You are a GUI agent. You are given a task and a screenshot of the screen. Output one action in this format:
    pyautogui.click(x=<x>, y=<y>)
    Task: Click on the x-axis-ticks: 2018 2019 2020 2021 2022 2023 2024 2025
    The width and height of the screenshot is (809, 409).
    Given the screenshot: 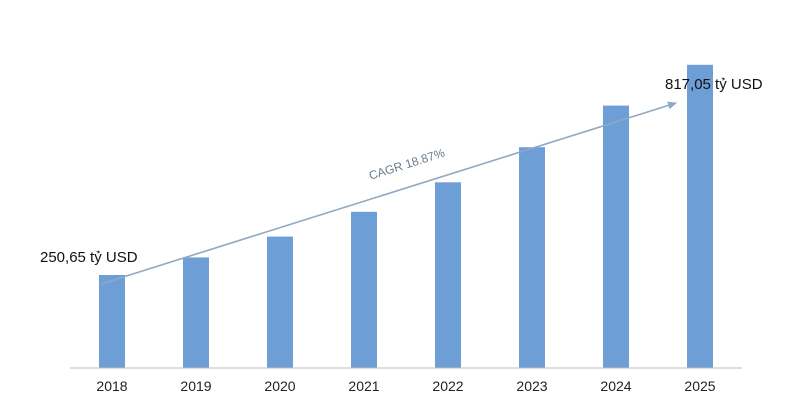 What is the action you would take?
    pyautogui.click(x=405, y=386)
    